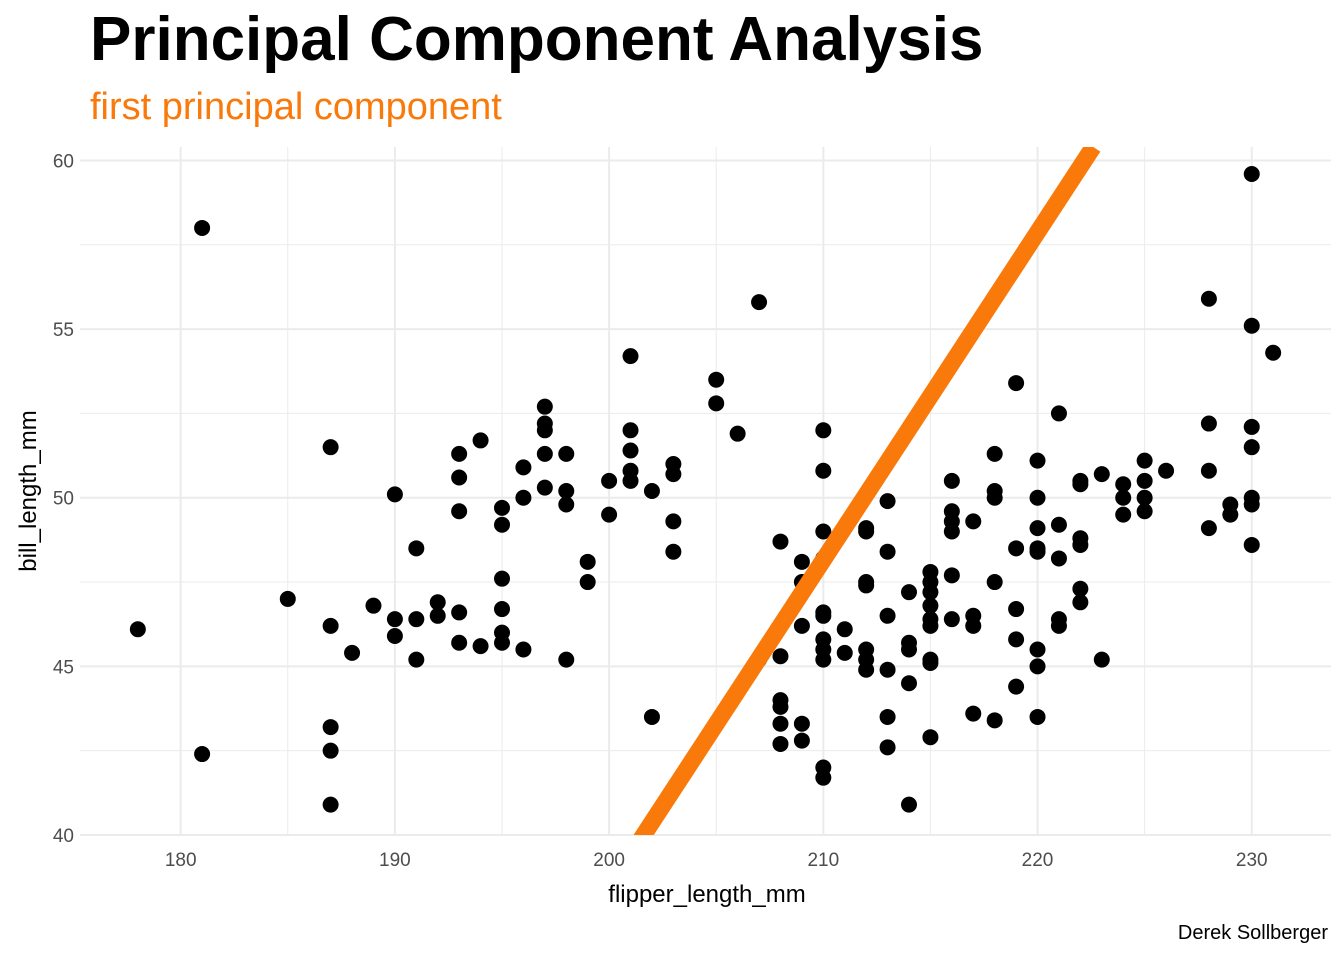 This screenshot has height=960, width=1344. Describe the element at coordinates (28, 490) in the screenshot. I see `y-axis-title: bill_length_mm` at that location.